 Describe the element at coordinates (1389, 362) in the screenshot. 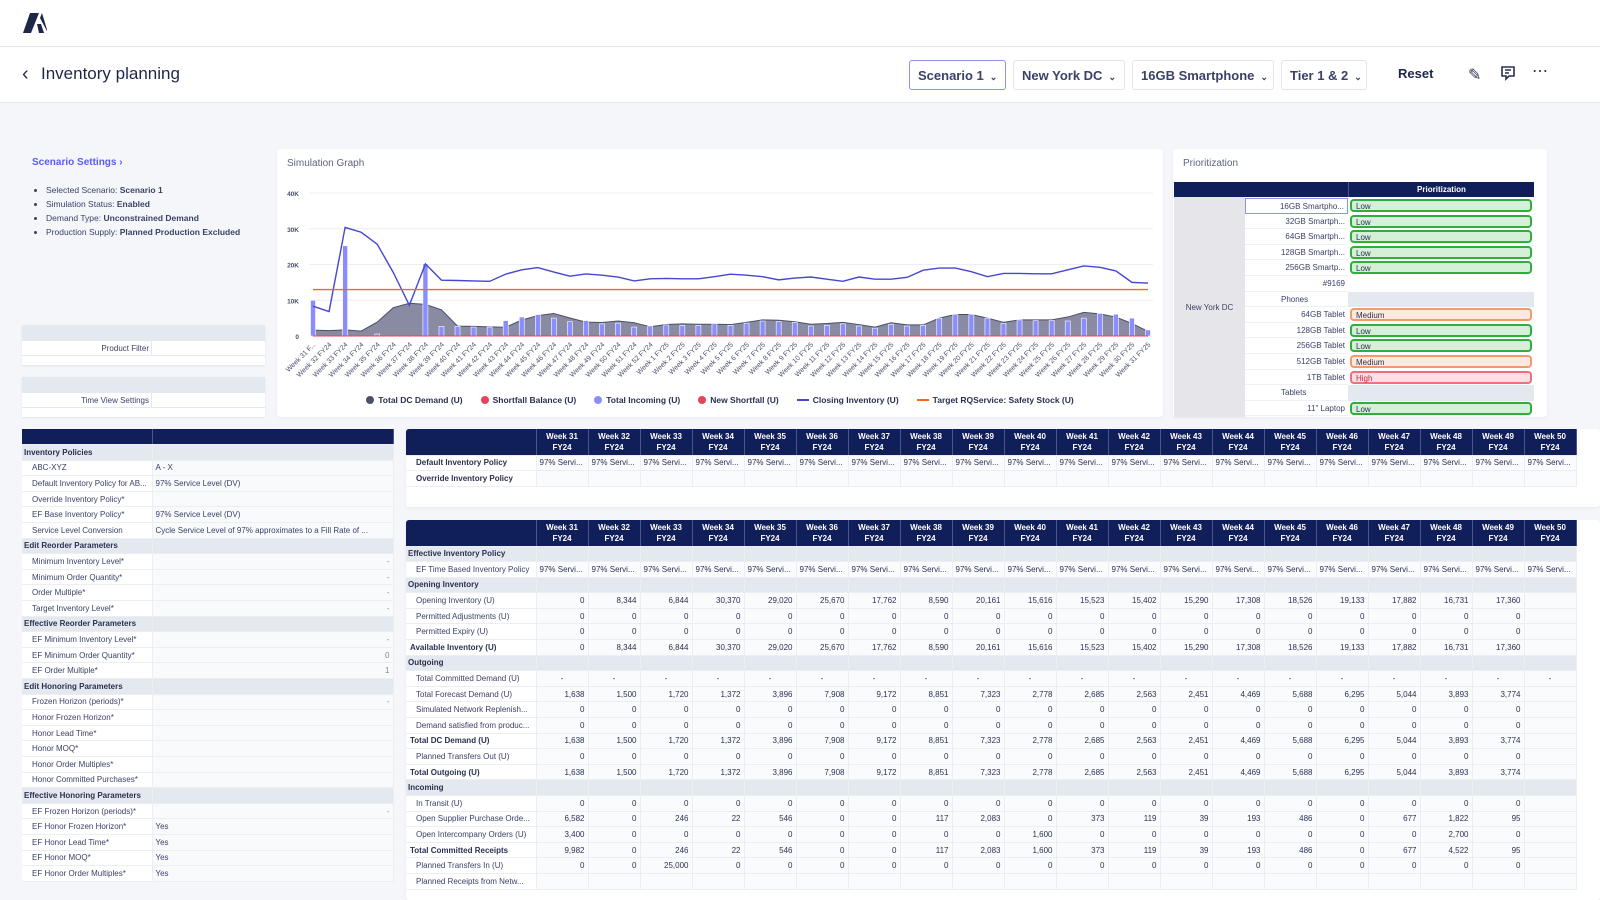

I see `prioritization-row: 512GB Tablet Medium` at that location.